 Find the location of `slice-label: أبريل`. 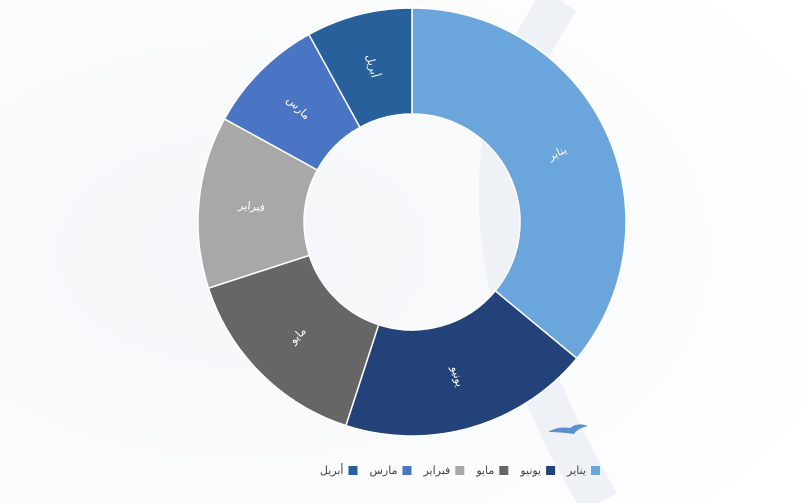

slice-label: أبريل is located at coordinates (372, 66).